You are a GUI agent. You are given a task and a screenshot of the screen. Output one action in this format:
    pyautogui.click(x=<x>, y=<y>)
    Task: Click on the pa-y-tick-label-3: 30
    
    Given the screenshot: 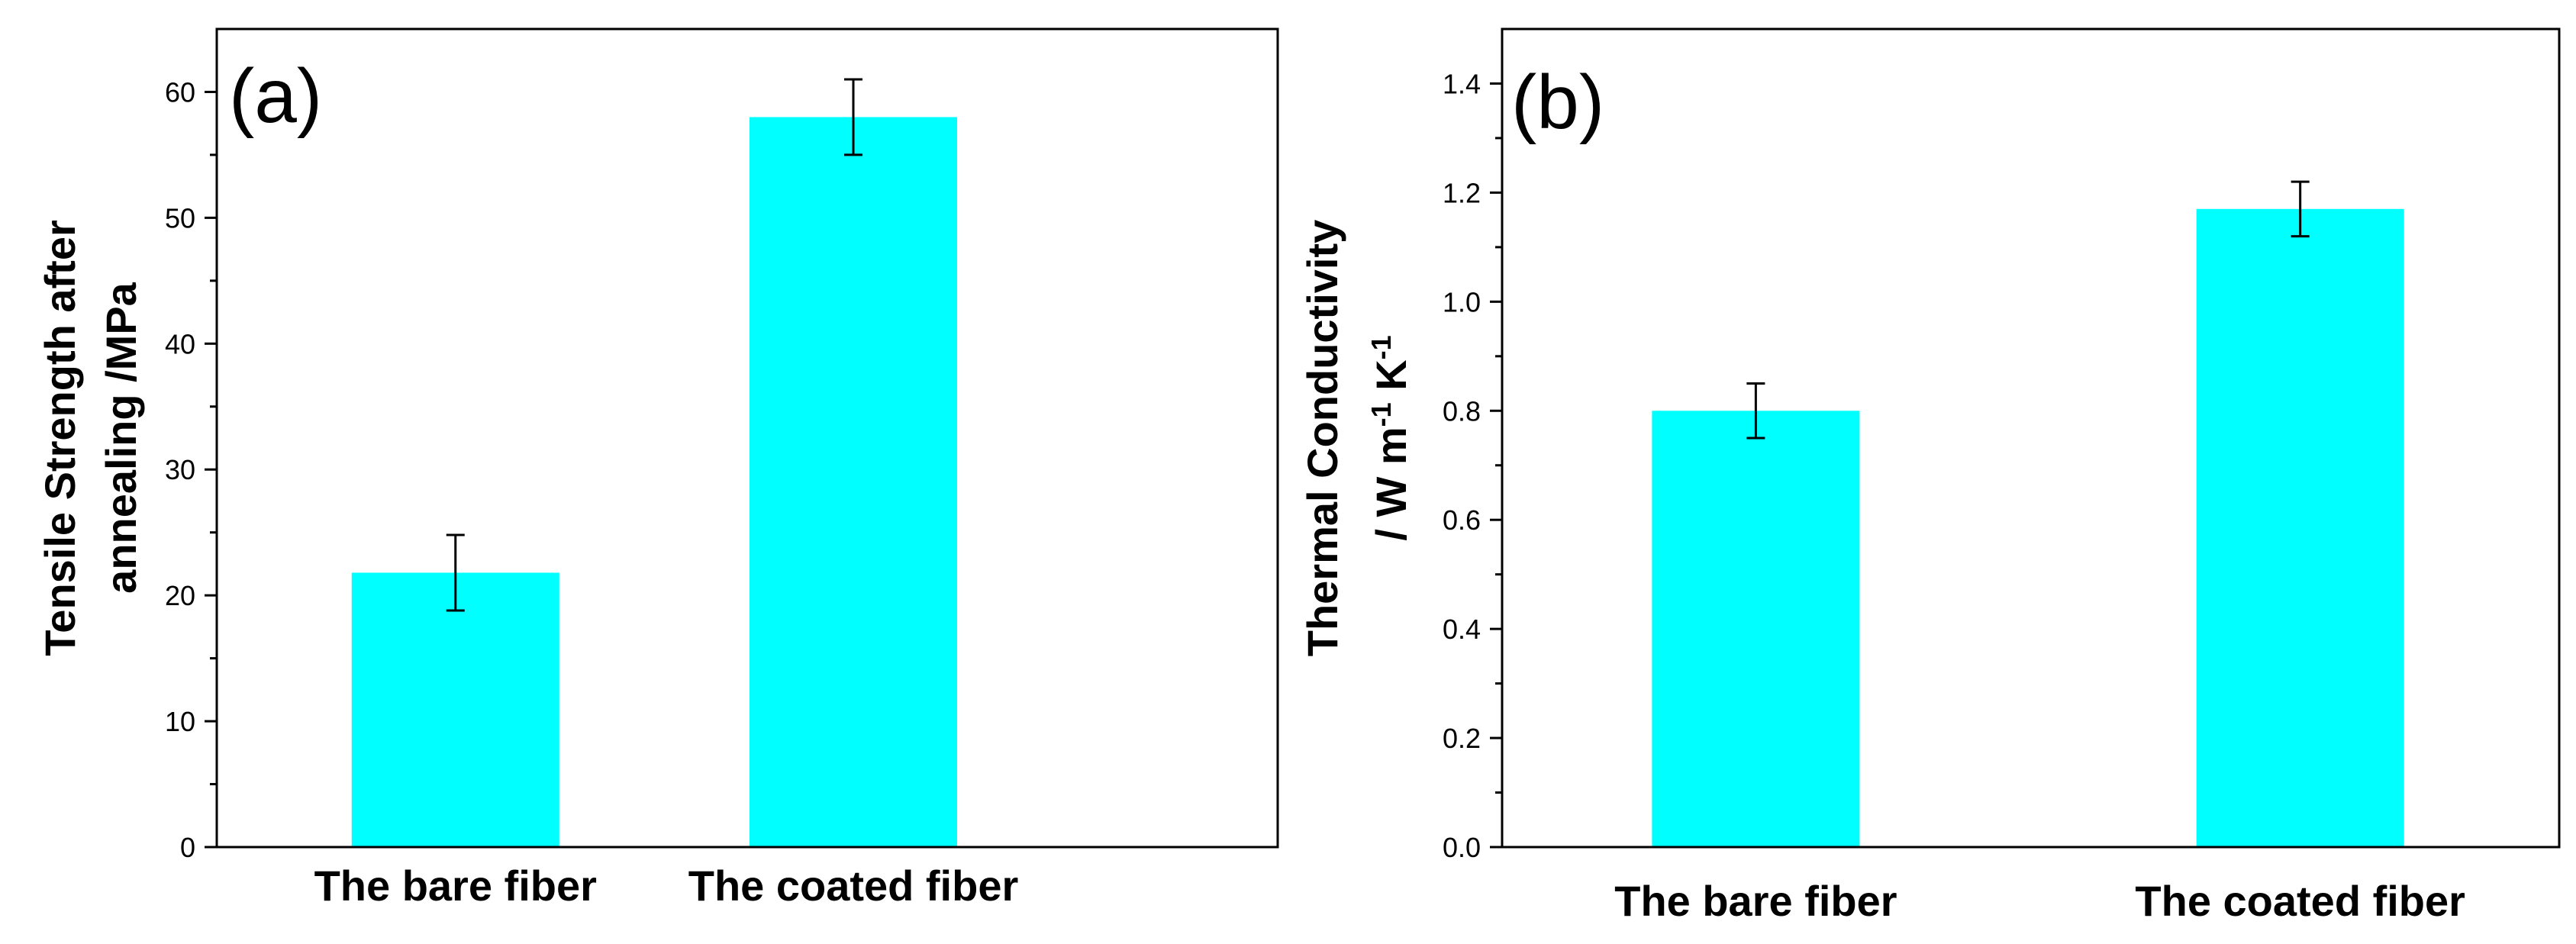 What is the action you would take?
    pyautogui.click(x=180, y=469)
    